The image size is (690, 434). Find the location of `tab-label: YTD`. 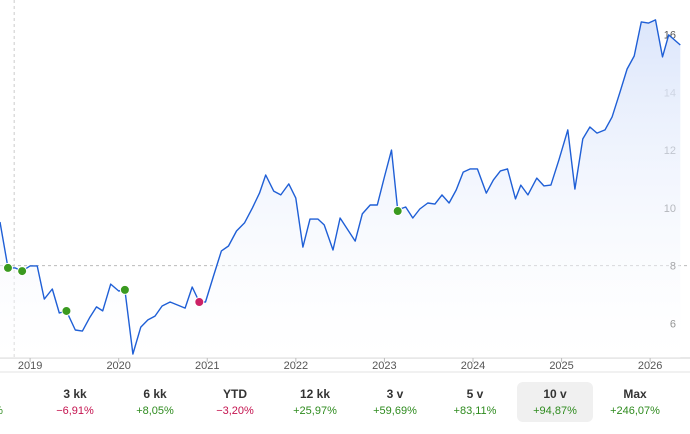

tab-label: YTD is located at coordinates (235, 394).